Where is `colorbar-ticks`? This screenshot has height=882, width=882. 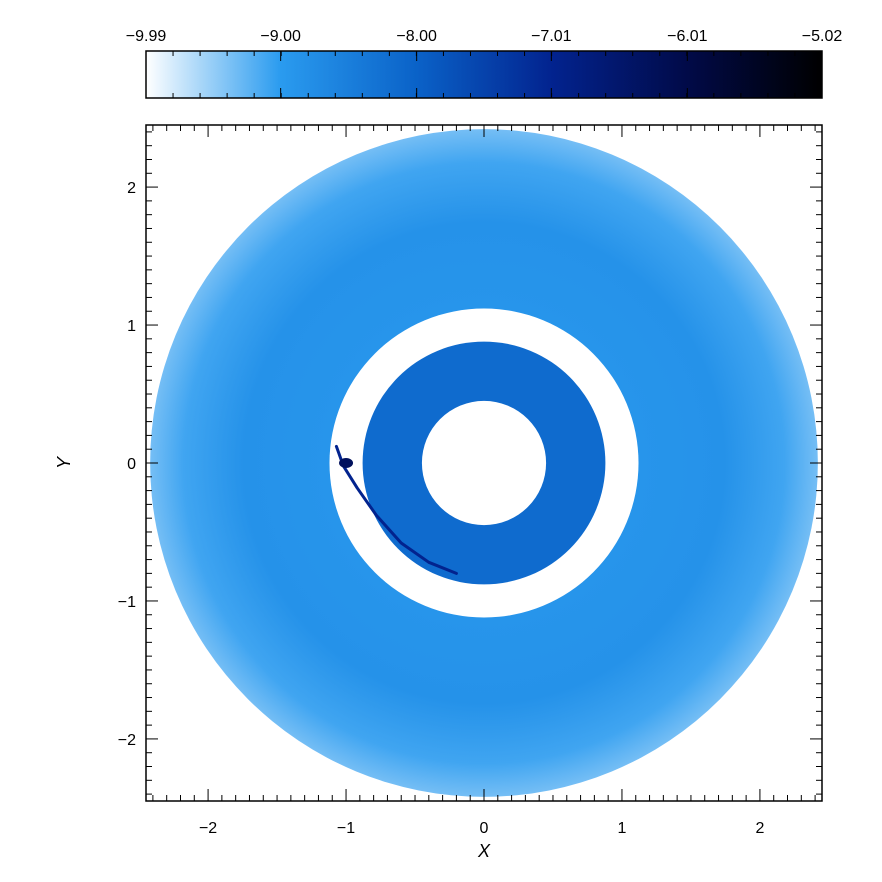 colorbar-ticks is located at coordinates (484, 74).